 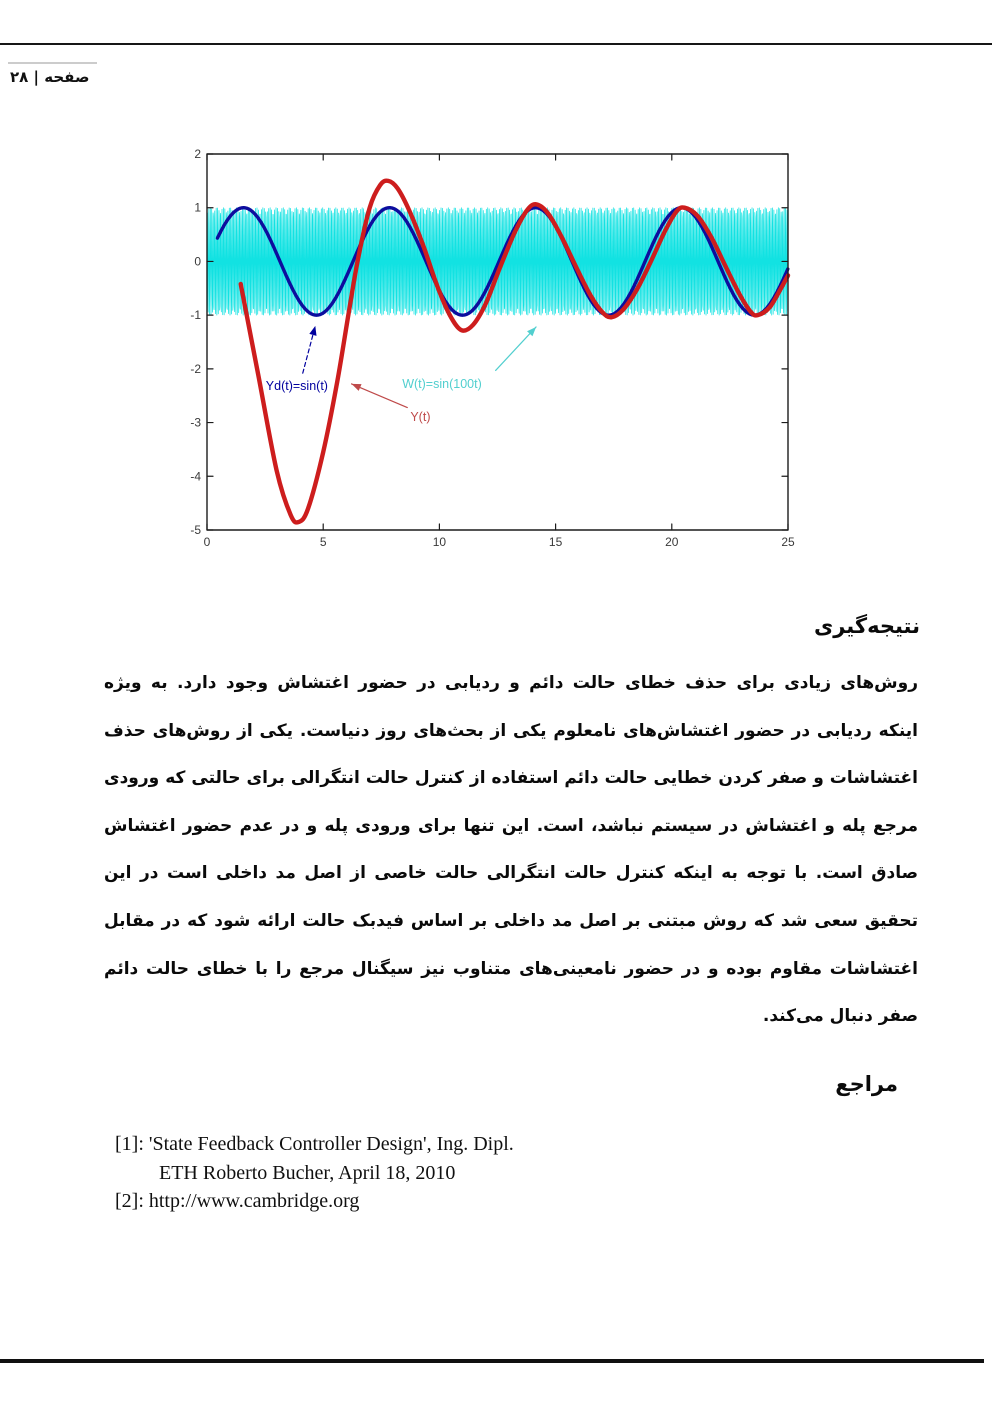 What do you see at coordinates (866, 1084) in the screenshot?
I see `references-heading: مراجع` at bounding box center [866, 1084].